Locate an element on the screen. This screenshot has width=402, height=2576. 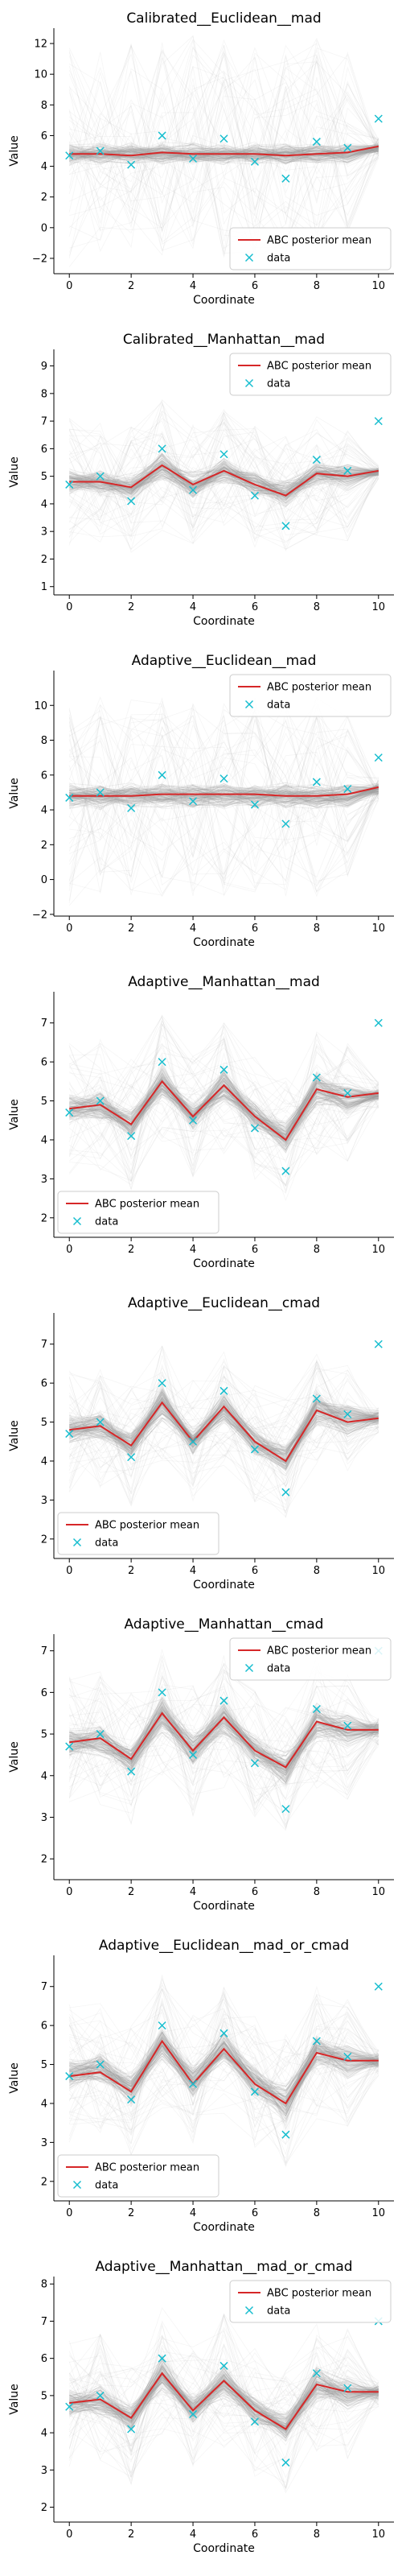
y-axis-label: Value is located at coordinates (14, 2399).